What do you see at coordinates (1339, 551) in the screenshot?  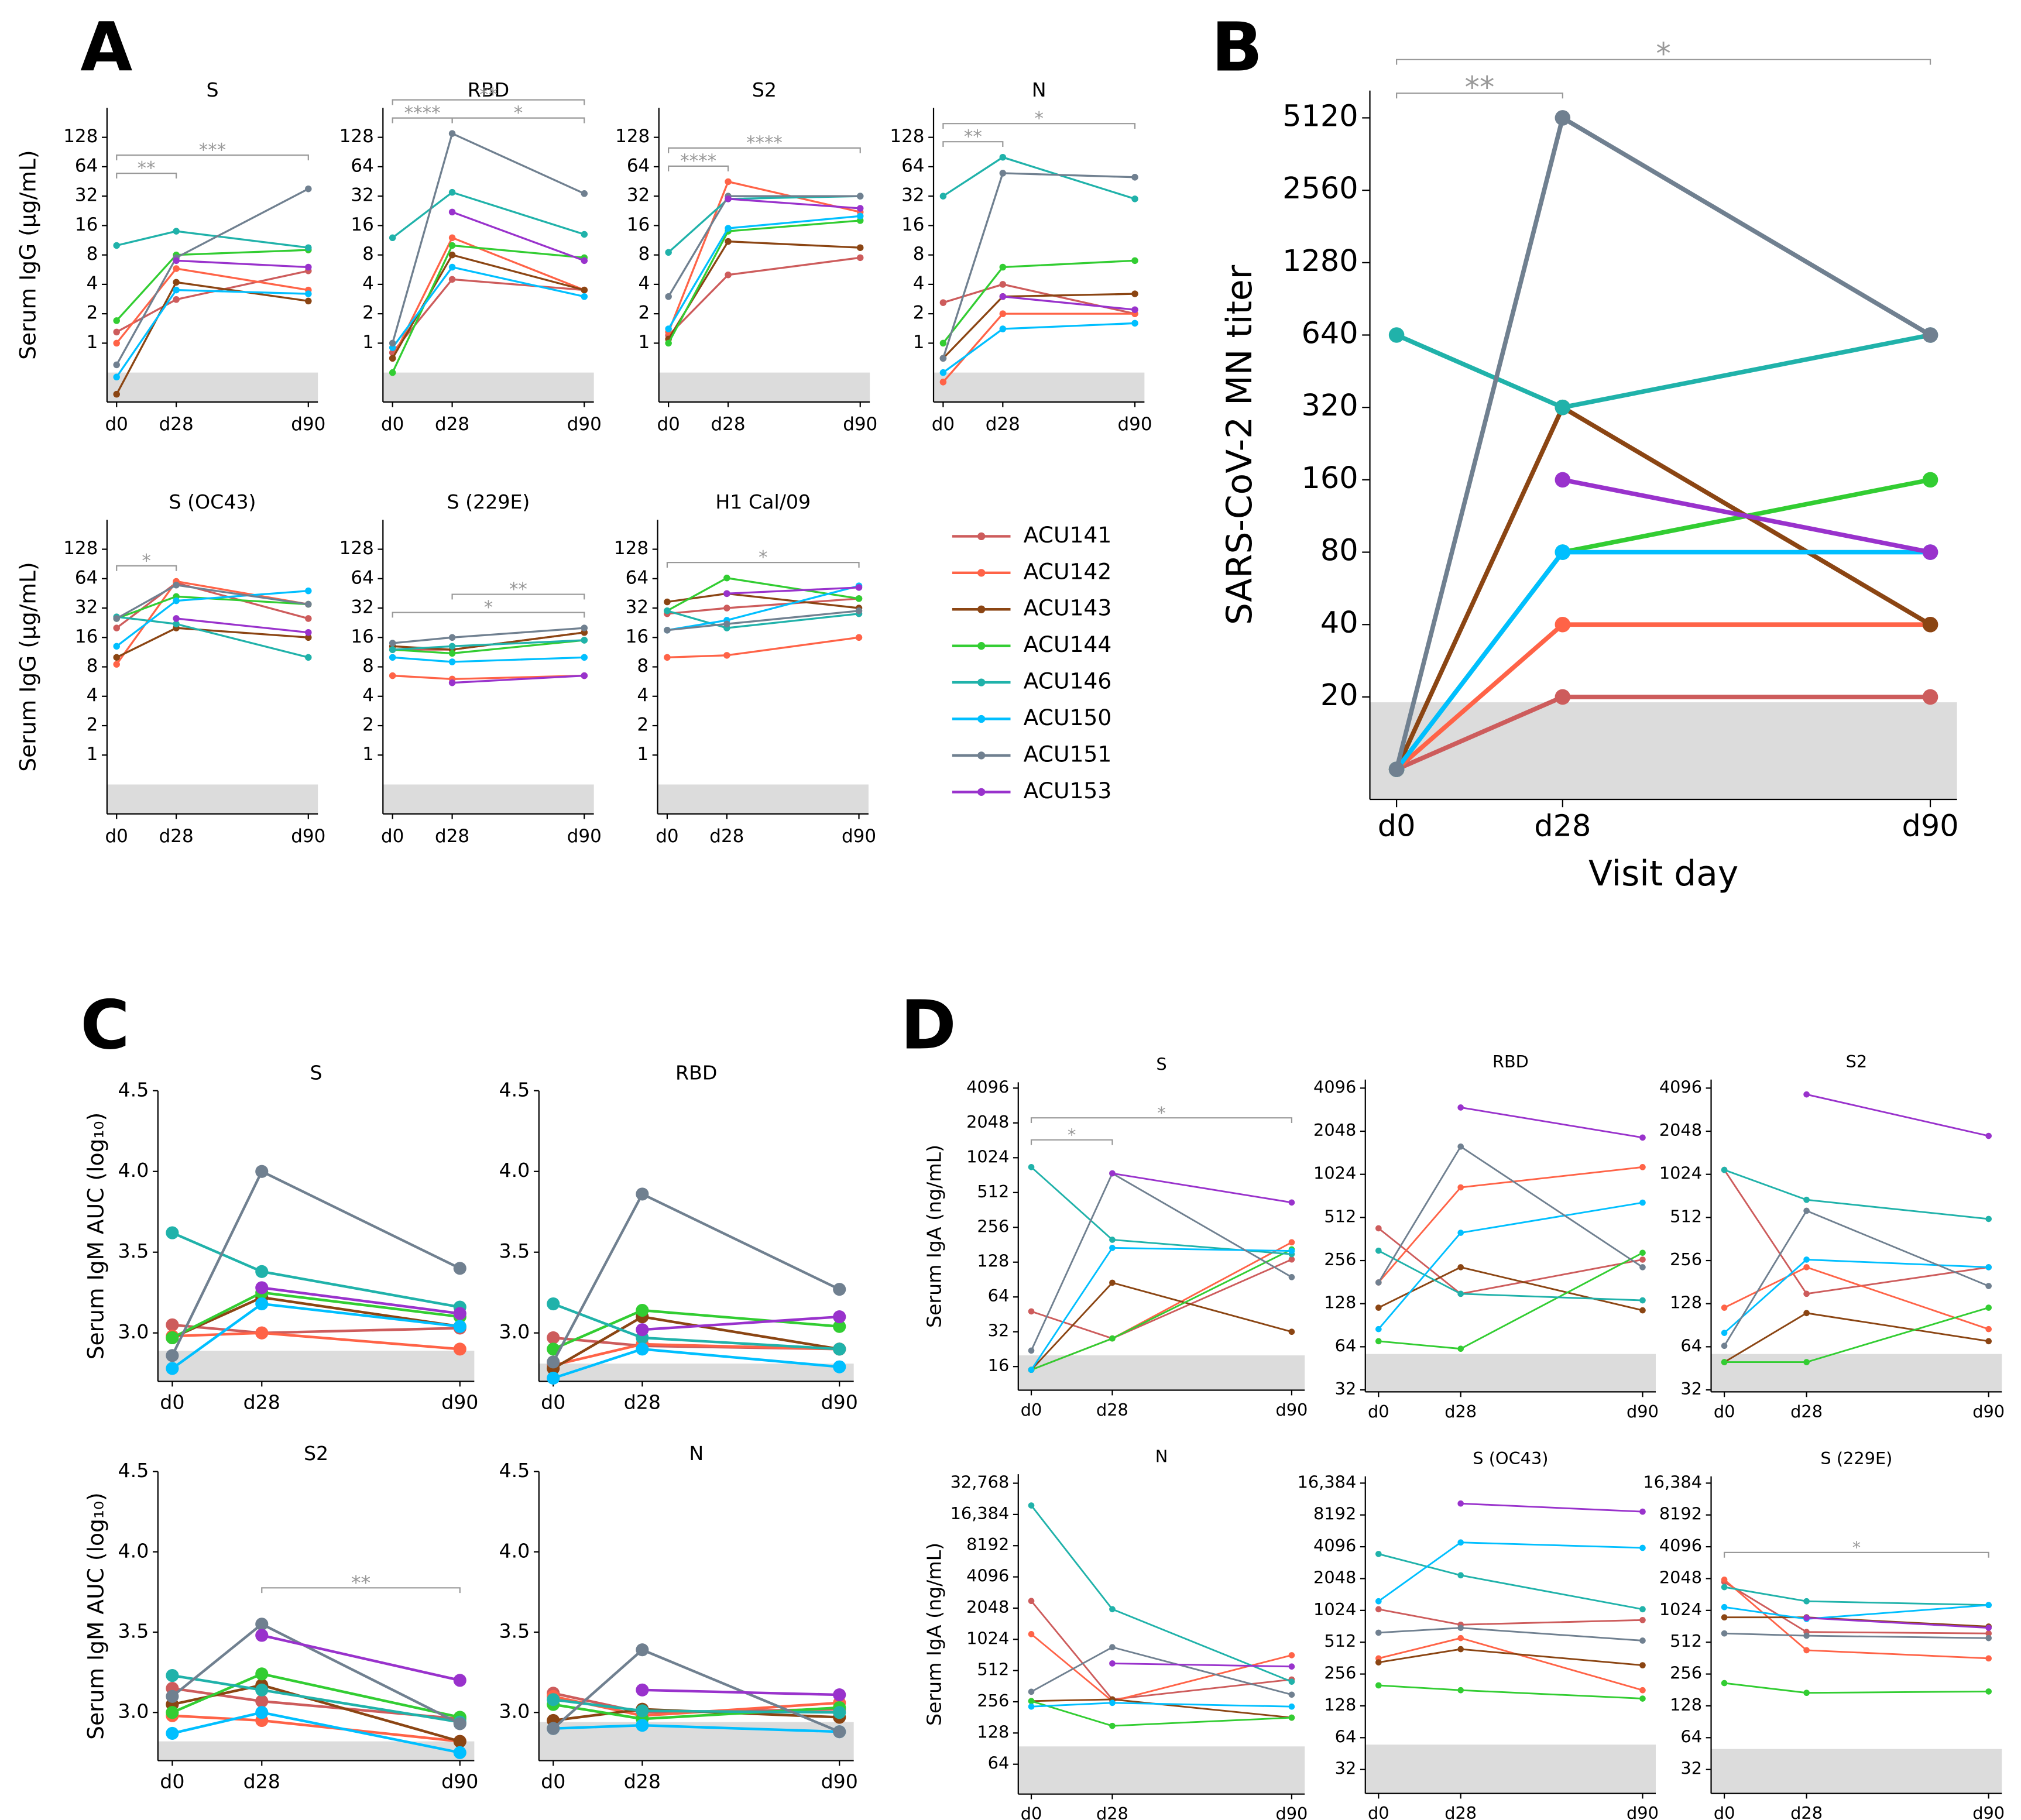 I see `y-tick-label: 80` at bounding box center [1339, 551].